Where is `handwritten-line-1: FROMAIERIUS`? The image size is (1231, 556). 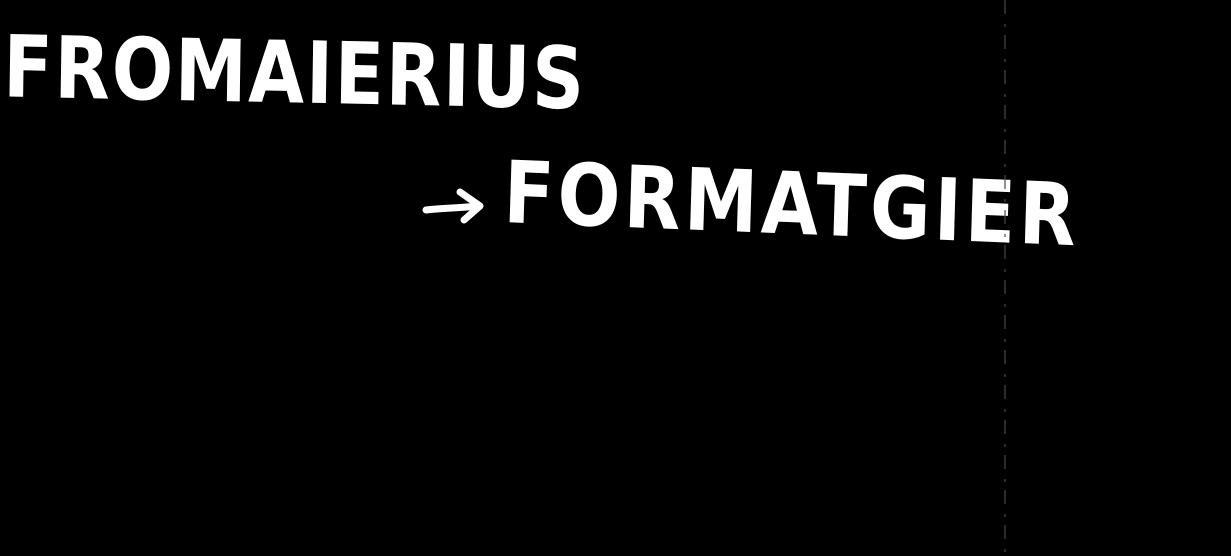
handwritten-line-1: FROMAIERIUS is located at coordinates (294, 72).